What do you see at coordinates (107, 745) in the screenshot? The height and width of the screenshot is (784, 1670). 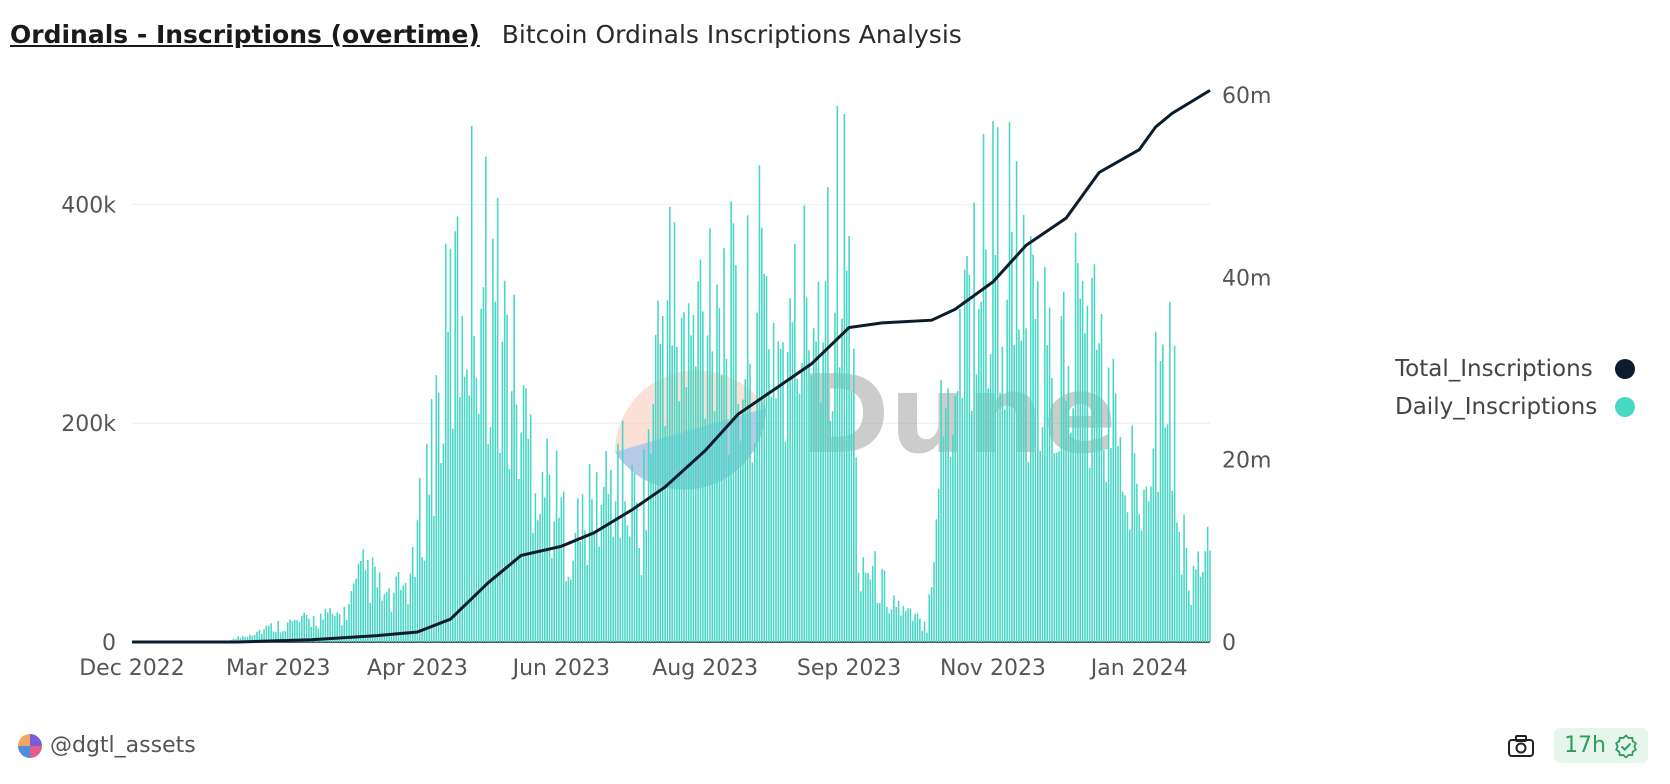 I see `author-credit: @dgtl_assets` at bounding box center [107, 745].